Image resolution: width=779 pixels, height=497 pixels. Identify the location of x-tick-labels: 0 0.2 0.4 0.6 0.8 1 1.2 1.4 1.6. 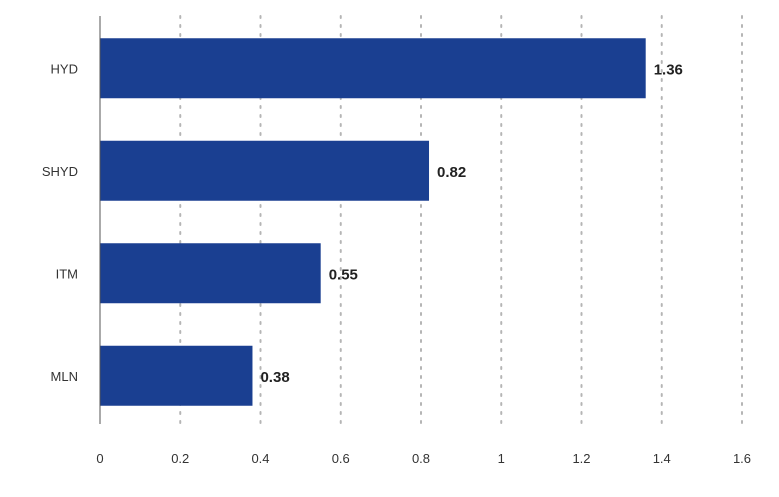
(423, 458).